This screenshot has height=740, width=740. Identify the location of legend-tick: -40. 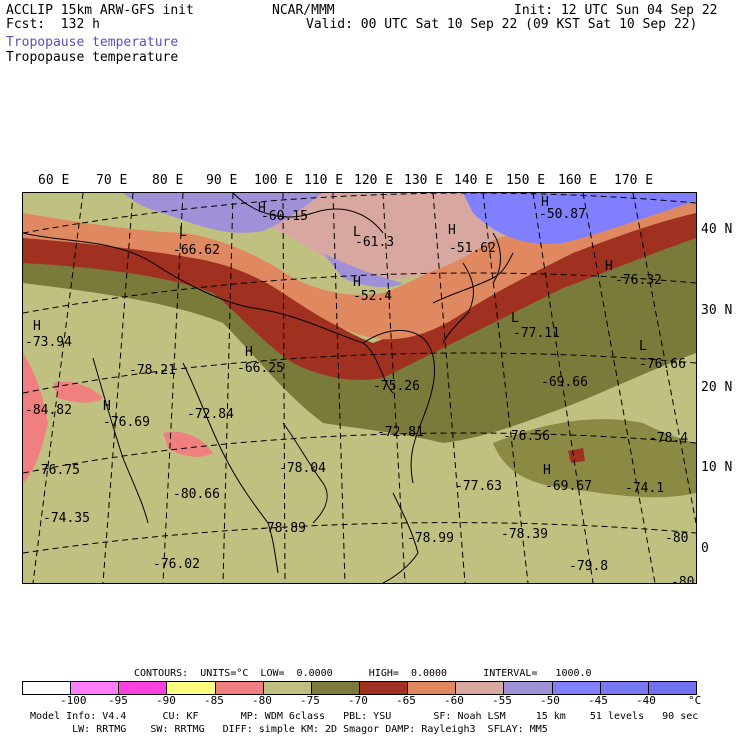
(646, 700).